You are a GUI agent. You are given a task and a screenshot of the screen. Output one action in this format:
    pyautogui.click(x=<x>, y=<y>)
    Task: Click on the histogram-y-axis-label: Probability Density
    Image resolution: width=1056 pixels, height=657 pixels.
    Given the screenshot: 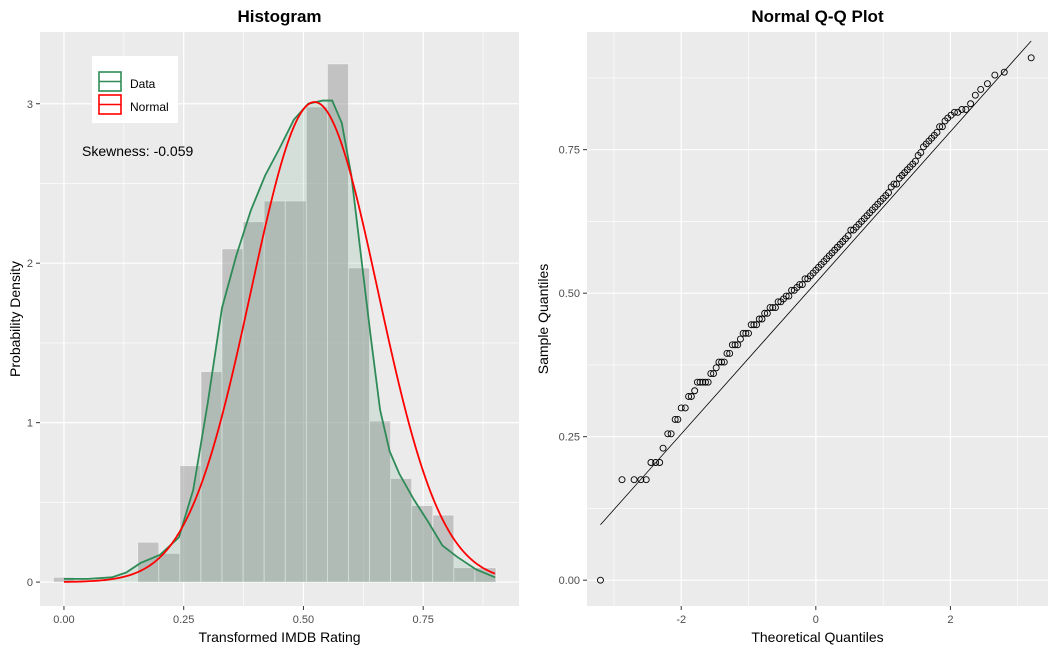 What is the action you would take?
    pyautogui.click(x=15, y=319)
    